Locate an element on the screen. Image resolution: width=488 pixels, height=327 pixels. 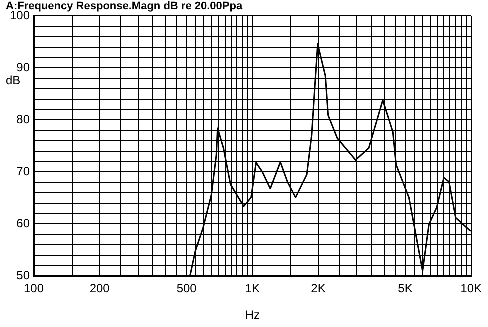
x-tick-label: 5K is located at coordinates (405, 289).